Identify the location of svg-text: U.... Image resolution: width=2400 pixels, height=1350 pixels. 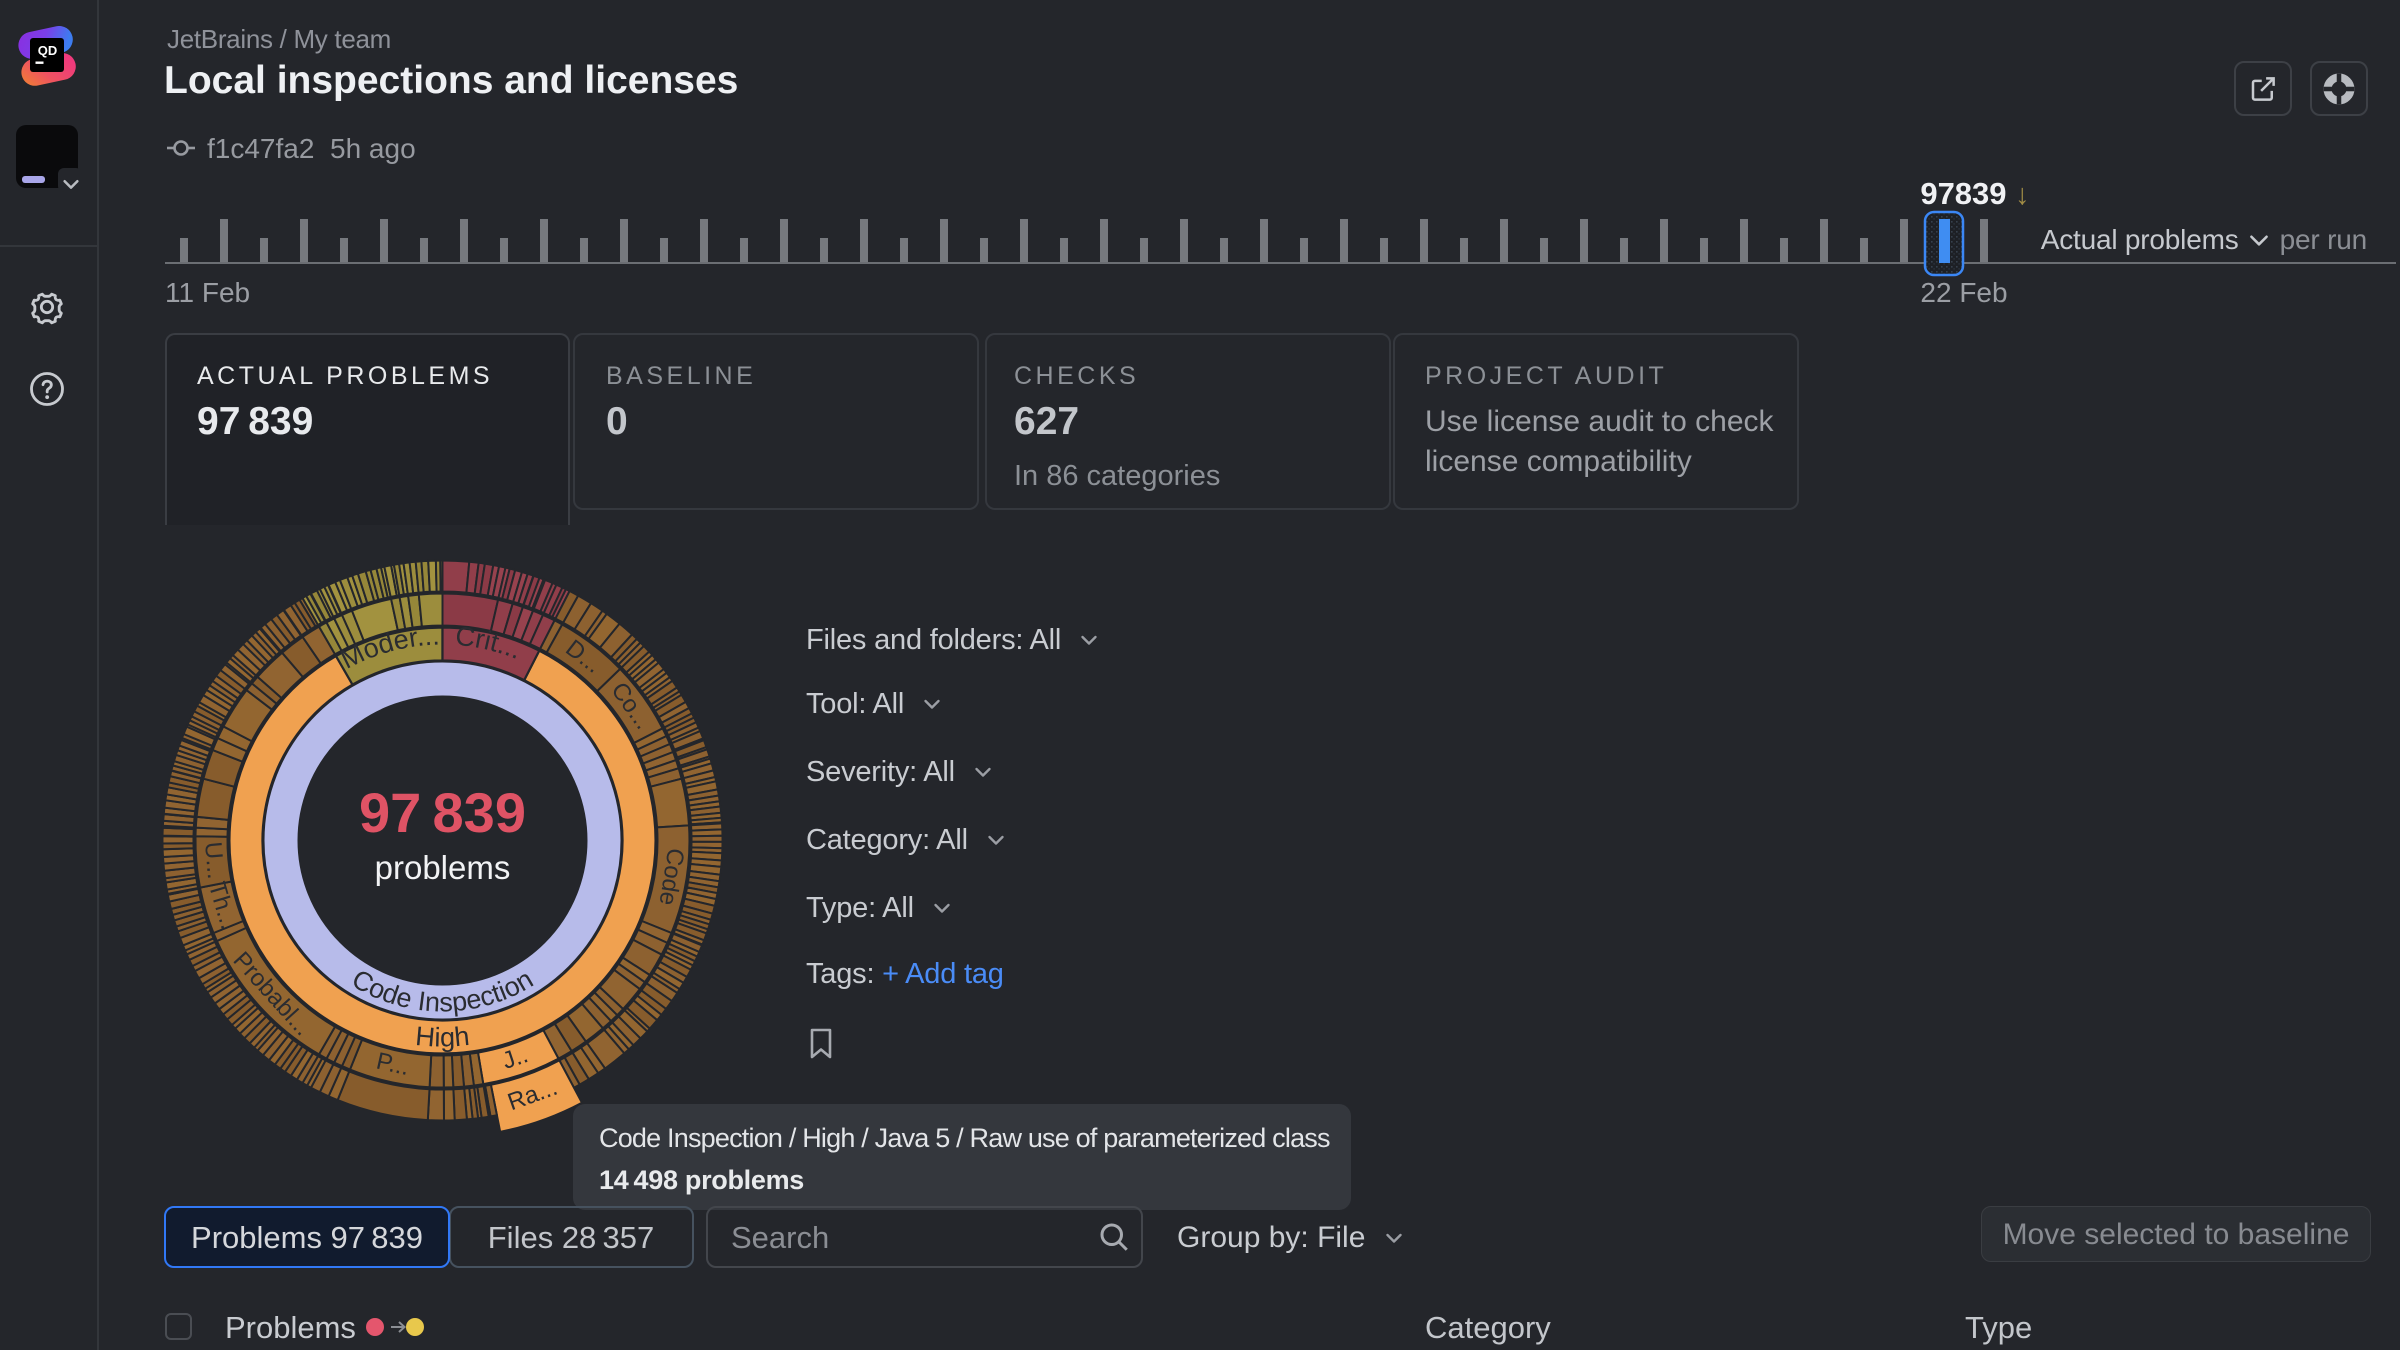
(214, 861).